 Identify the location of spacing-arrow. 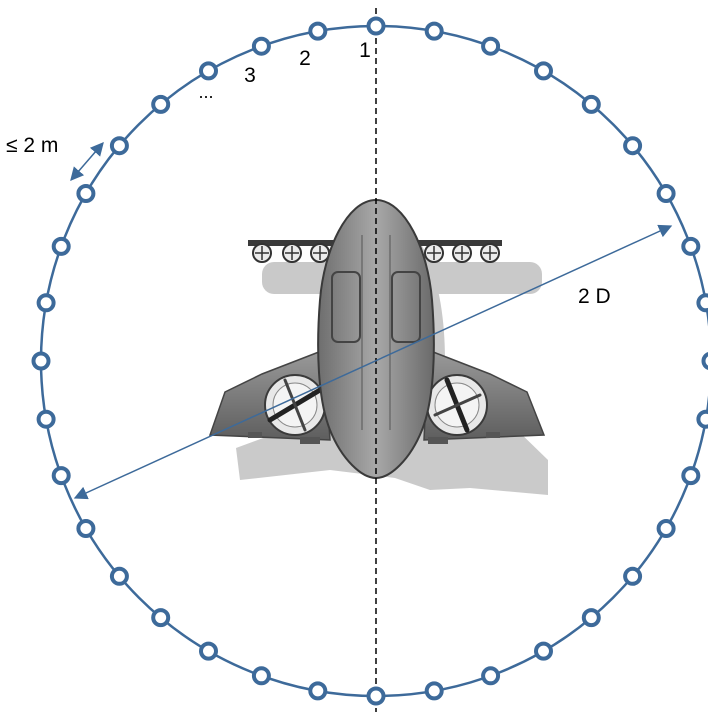
(87, 161).